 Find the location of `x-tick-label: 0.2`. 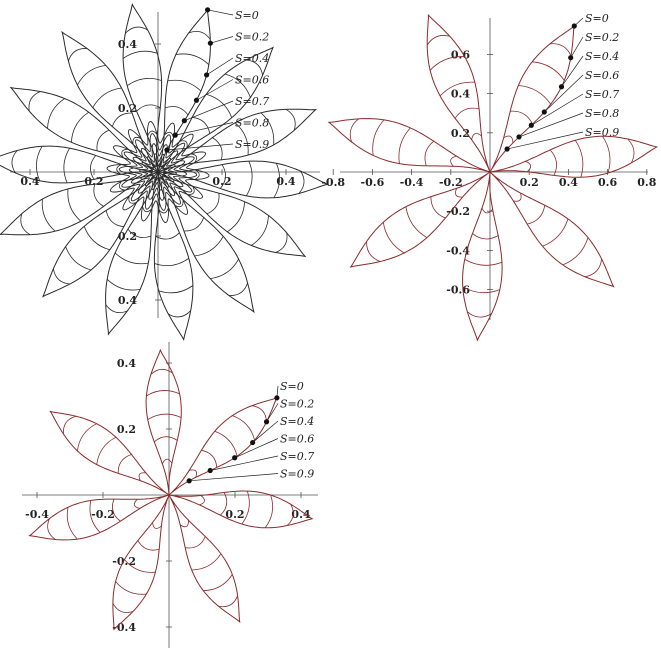

x-tick-label: 0.2 is located at coordinates (234, 514).